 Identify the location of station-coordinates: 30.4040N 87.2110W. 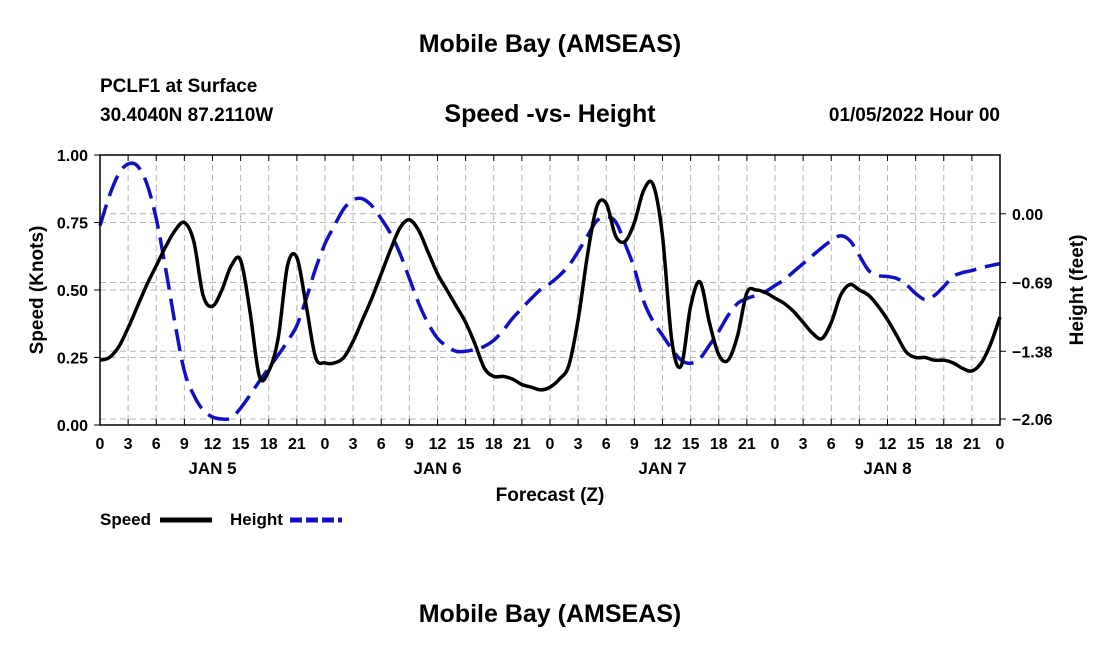
(187, 115).